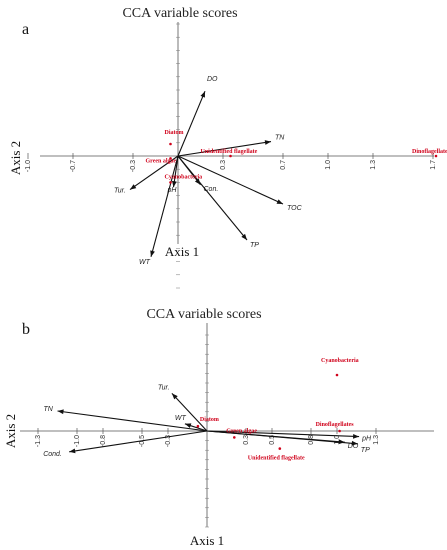 This screenshot has width=447, height=550. Describe the element at coordinates (283, 165) in the screenshot. I see `x-tick-label: 0.7` at that location.